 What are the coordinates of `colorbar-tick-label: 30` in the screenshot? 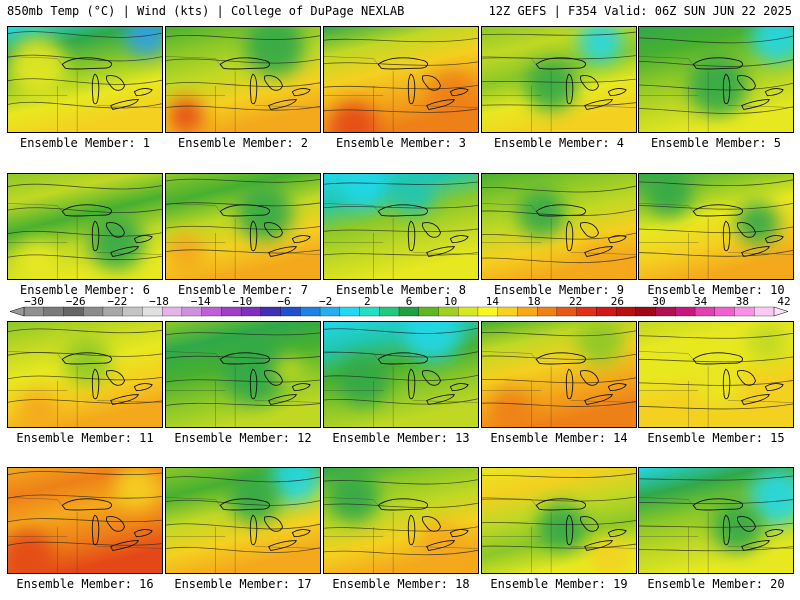 It's located at (658, 302).